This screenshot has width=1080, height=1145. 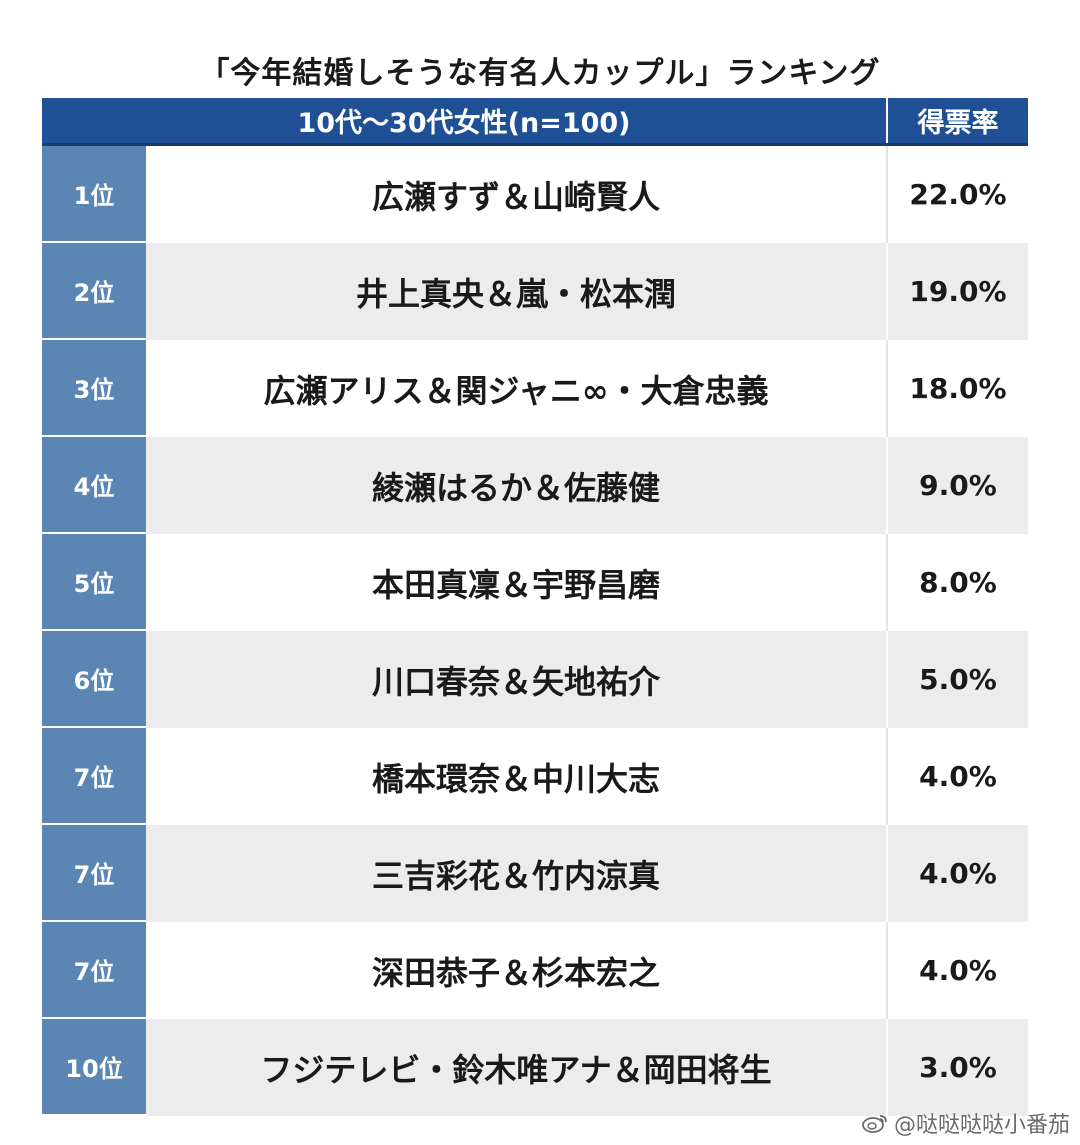 I want to click on weibo-icon, so click(x=874, y=1124).